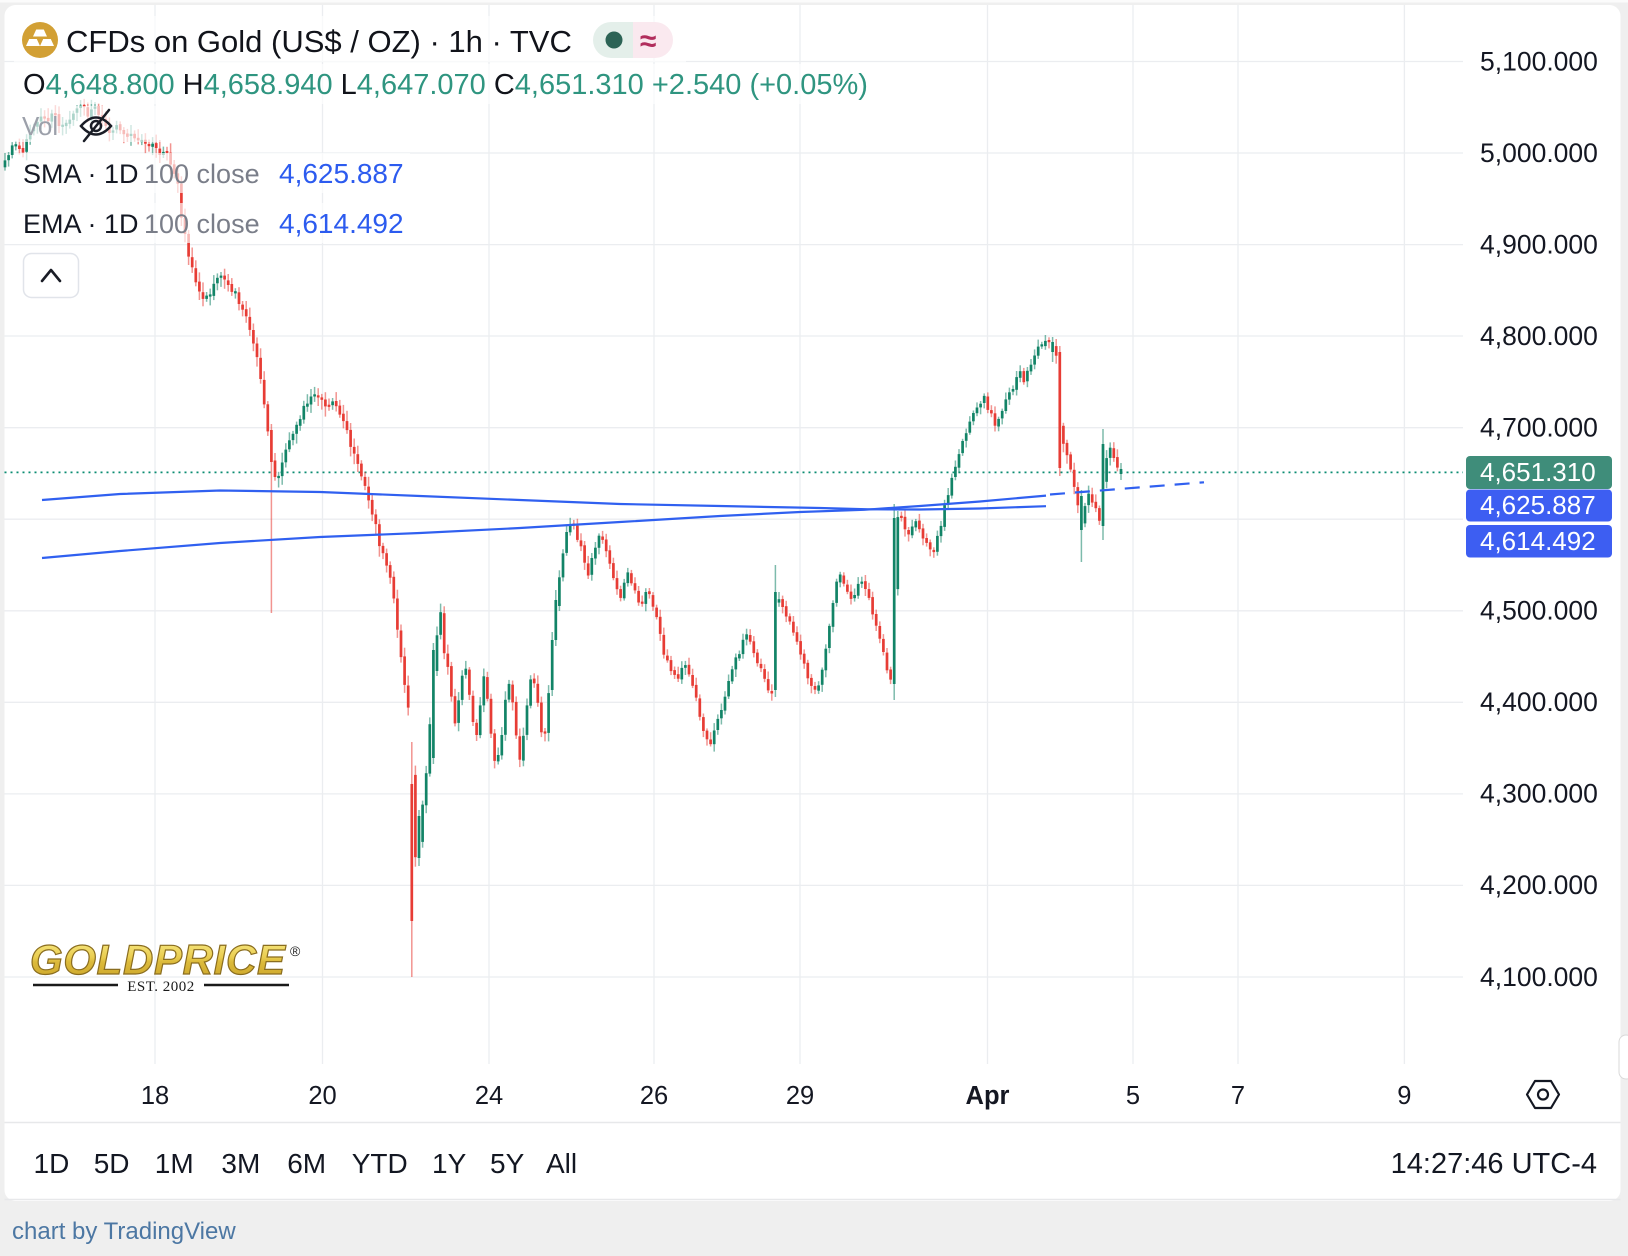 The width and height of the screenshot is (1628, 1256). Describe the element at coordinates (112, 1163) in the screenshot. I see `svg-text: 5D` at that location.